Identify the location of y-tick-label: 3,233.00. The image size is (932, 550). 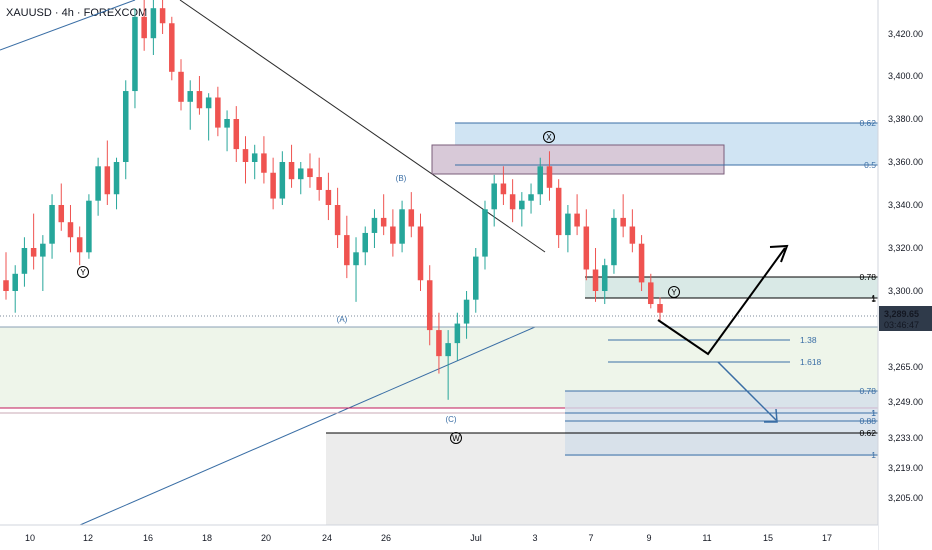
(905, 438).